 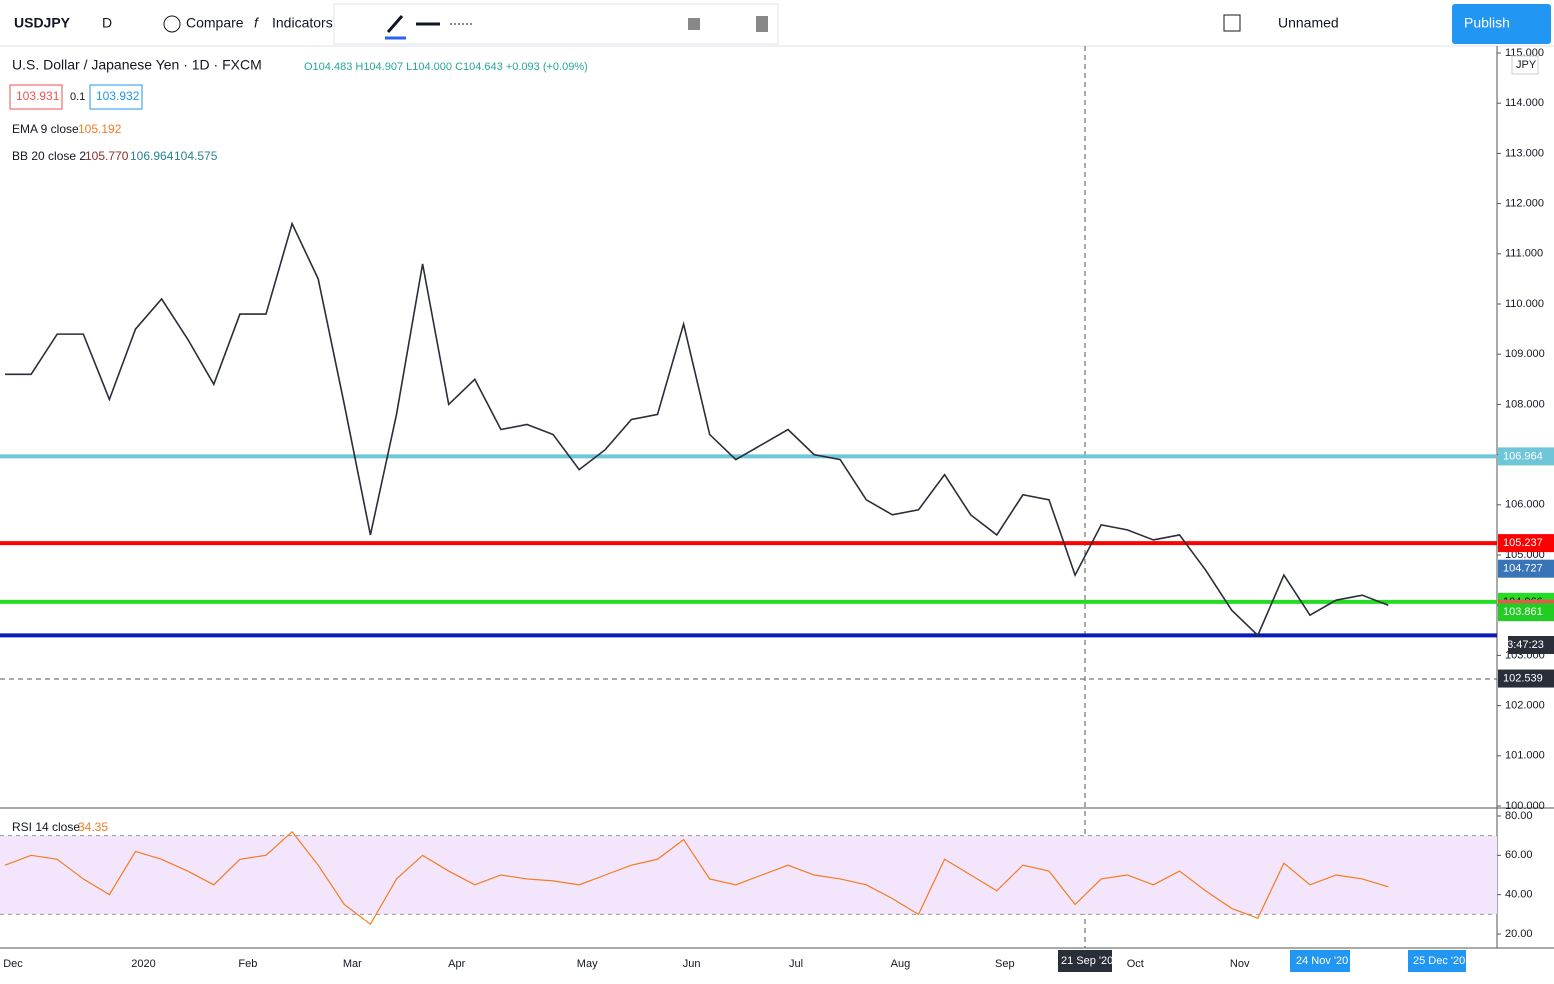 I want to click on x-tick-label: Jul, so click(x=796, y=964).